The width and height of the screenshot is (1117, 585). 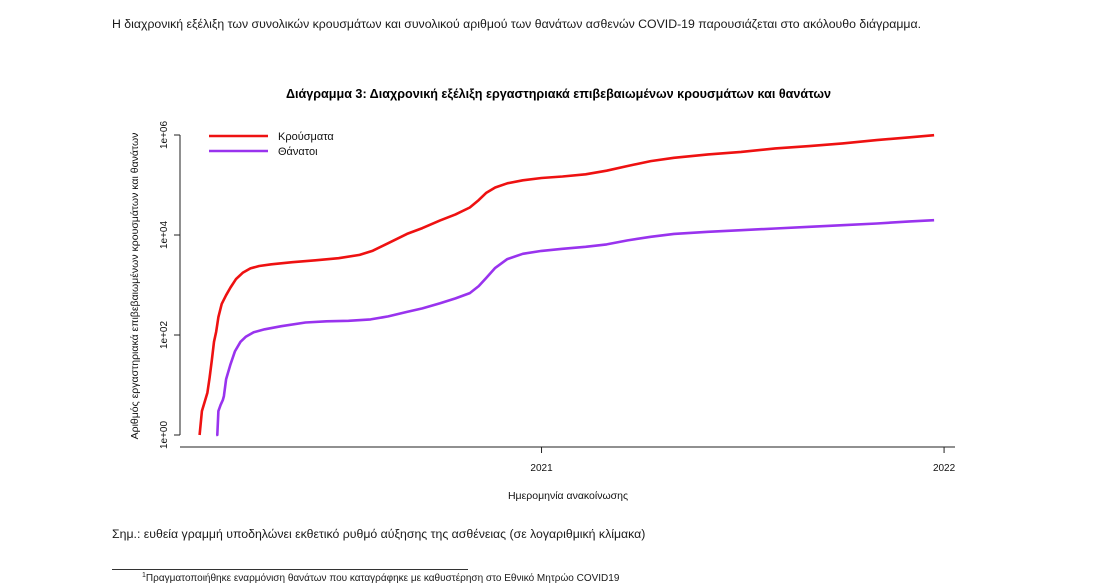 What do you see at coordinates (164, 435) in the screenshot?
I see `y-tick-label: 1e+00` at bounding box center [164, 435].